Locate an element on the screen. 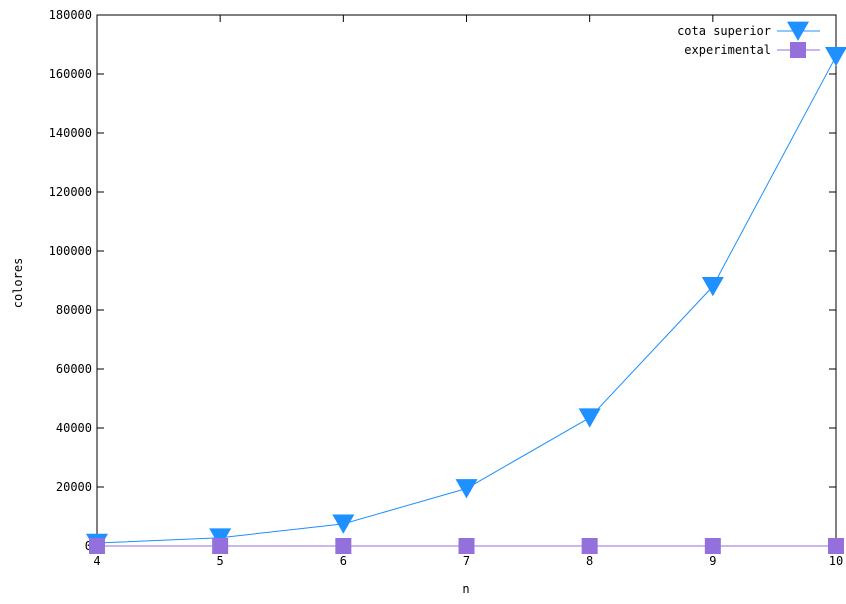 This screenshot has width=846, height=604. y-tick-label: 100000 is located at coordinates (70, 251).